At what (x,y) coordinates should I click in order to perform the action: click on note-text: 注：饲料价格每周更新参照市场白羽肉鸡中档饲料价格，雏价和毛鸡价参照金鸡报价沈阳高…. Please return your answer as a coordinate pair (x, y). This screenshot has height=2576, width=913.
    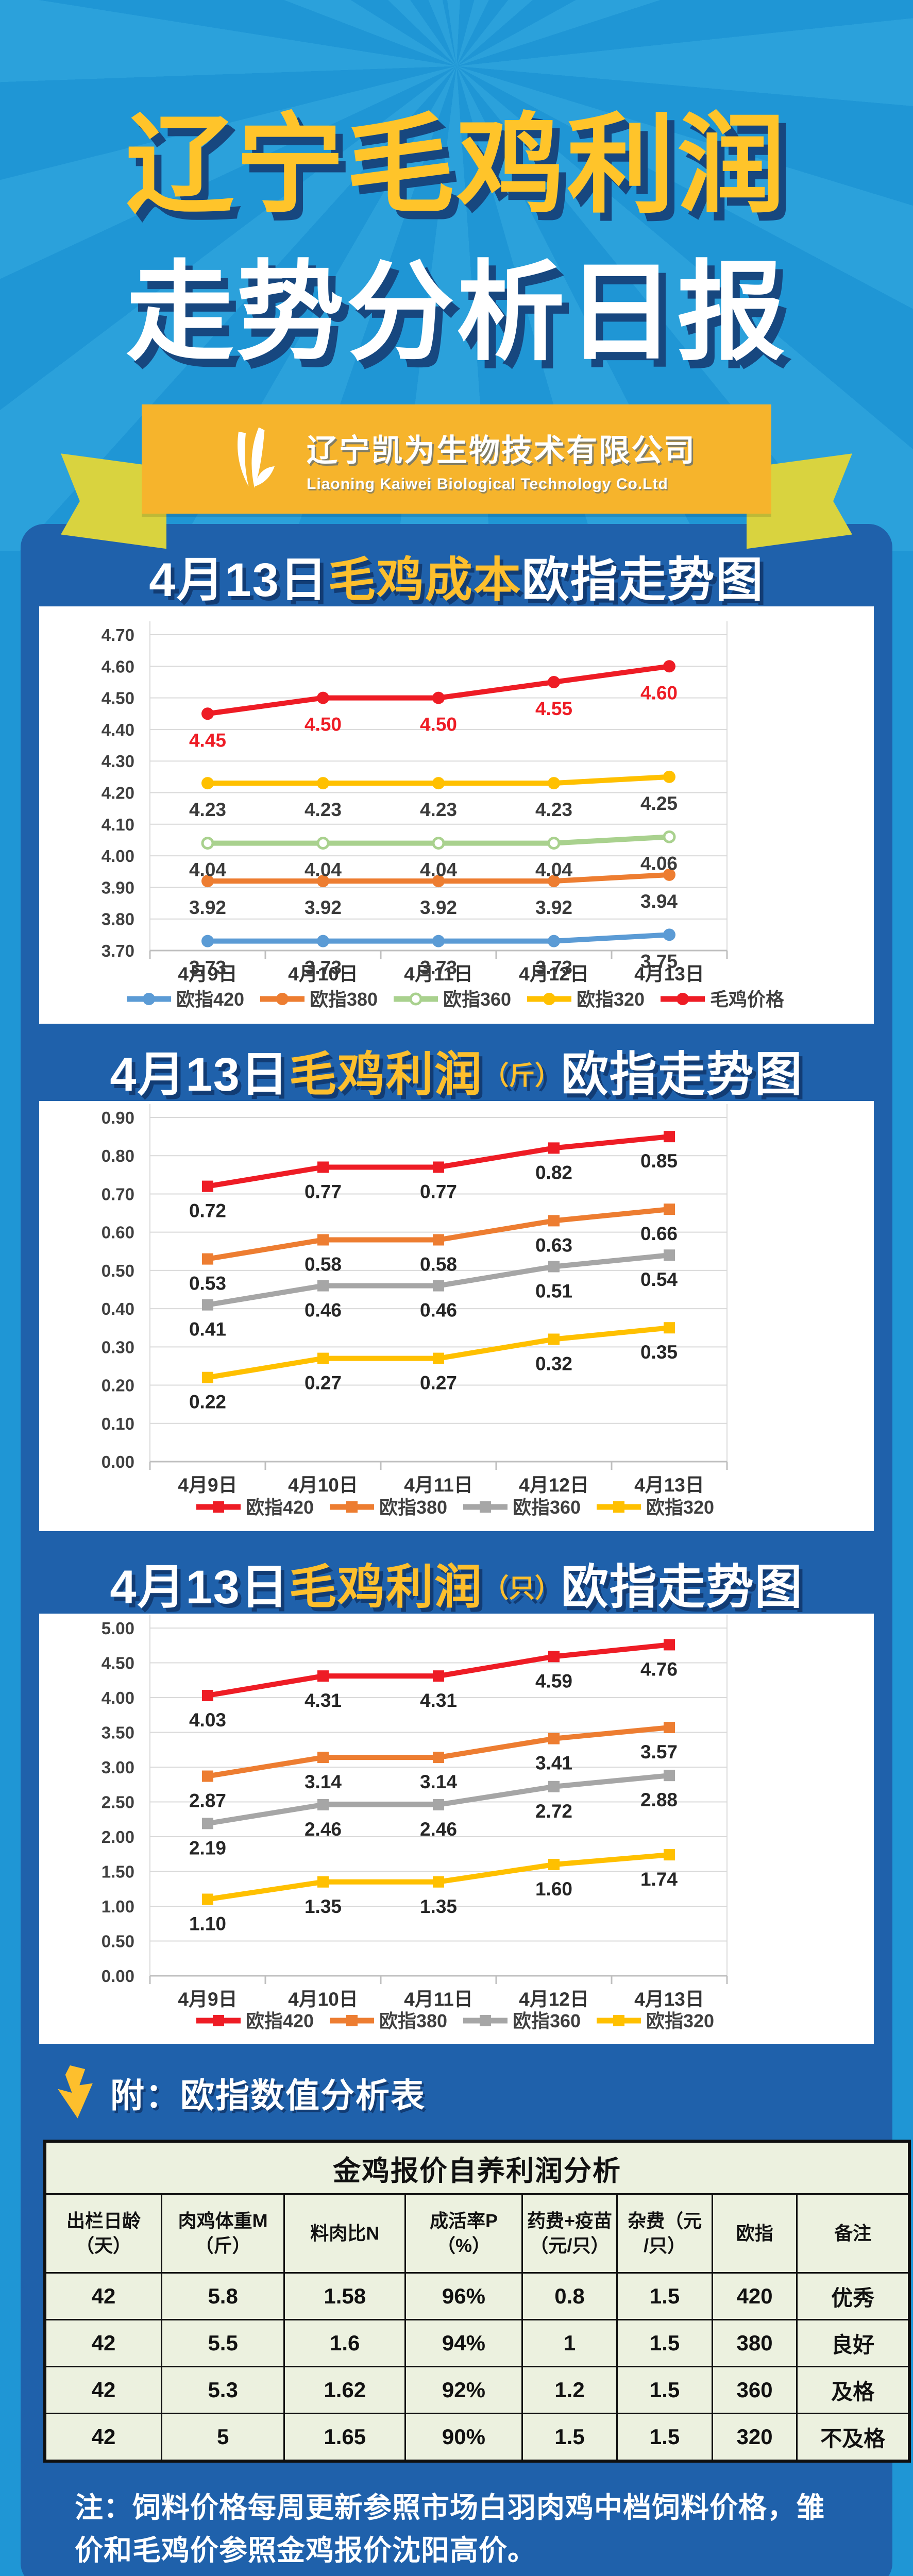
    Looking at the image, I should click on (450, 2529).